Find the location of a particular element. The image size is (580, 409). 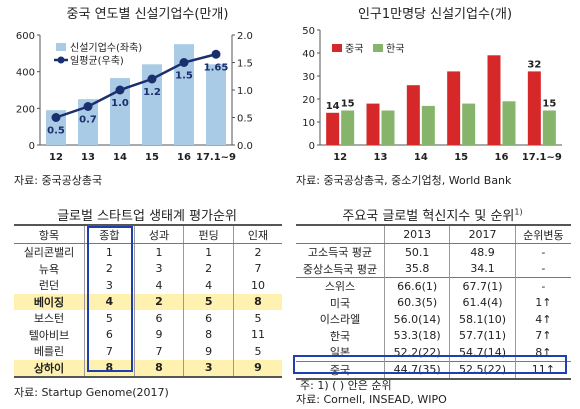

innovation-table-row: 스위스 66.6(1) 67.7(1) - is located at coordinates (433, 286).